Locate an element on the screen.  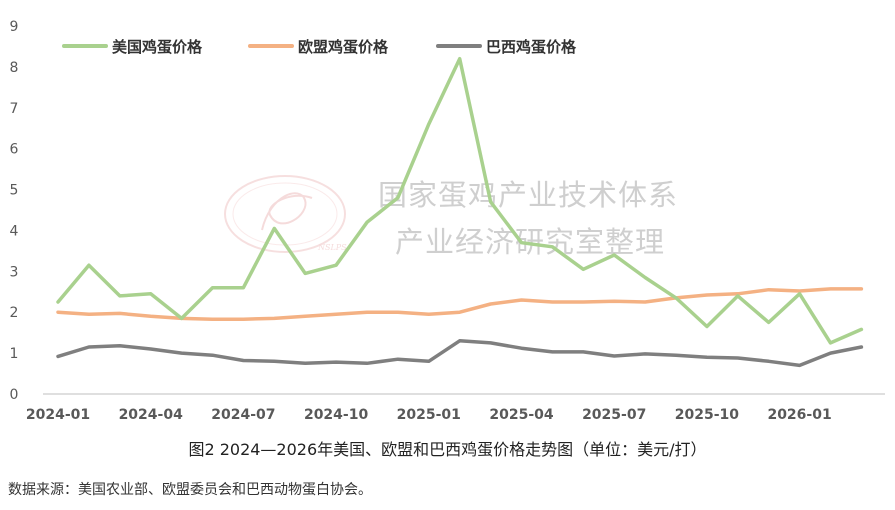
x-tick-label: 2025-01 is located at coordinates (429, 415).